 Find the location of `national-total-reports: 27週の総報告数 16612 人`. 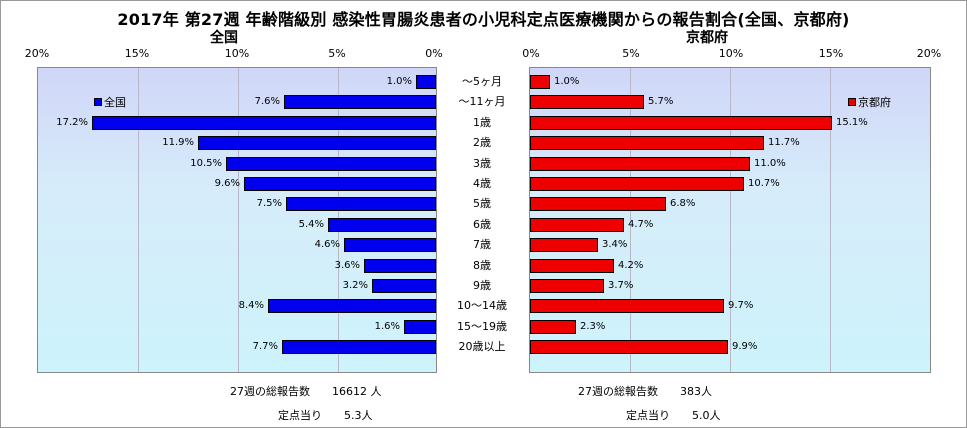

national-total-reports: 27週の総報告数 16612 人 is located at coordinates (306, 391).